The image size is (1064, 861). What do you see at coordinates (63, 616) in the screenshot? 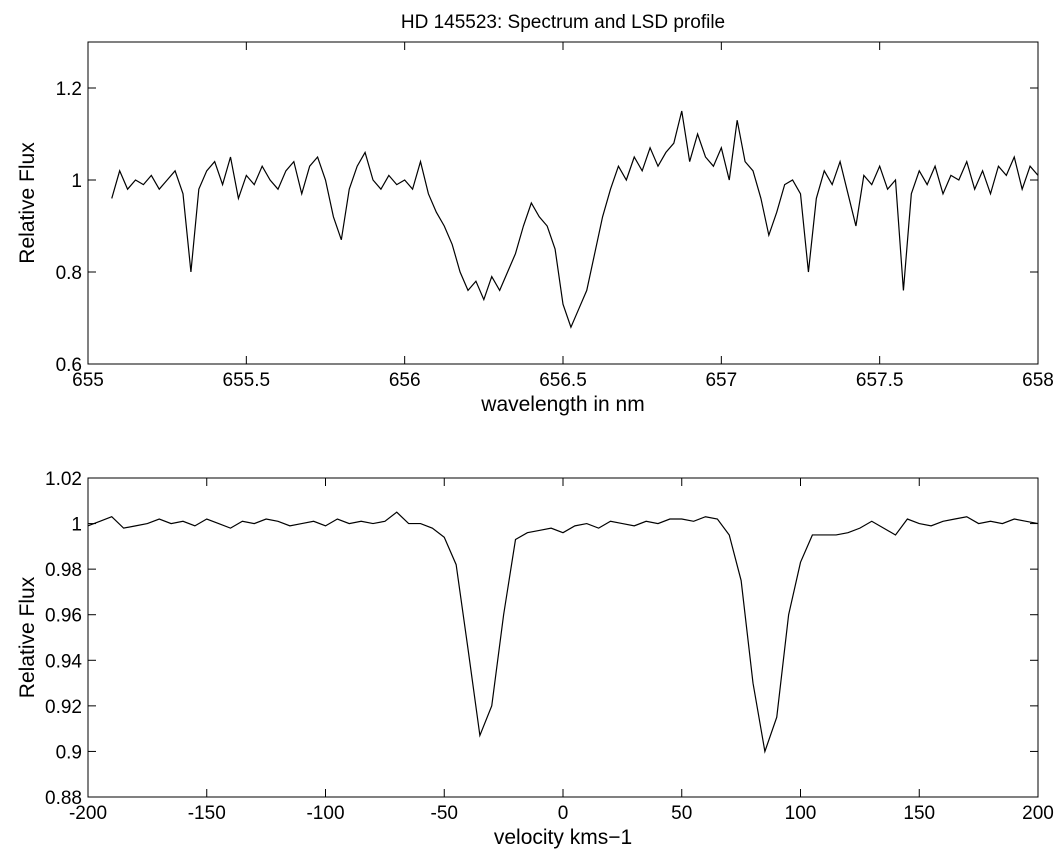
I see `y-tick-label: 0.96` at bounding box center [63, 616].